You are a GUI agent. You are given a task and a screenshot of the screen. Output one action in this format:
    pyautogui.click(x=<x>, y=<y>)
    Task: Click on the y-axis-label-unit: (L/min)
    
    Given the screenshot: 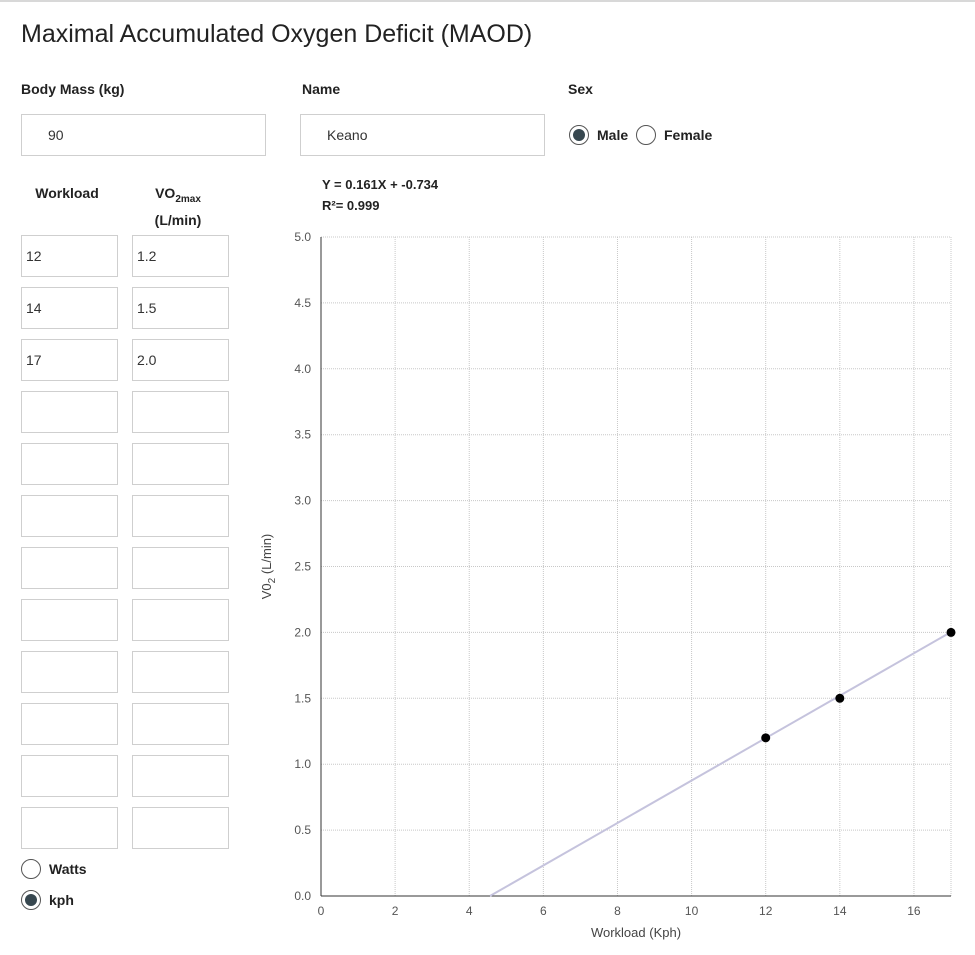 What is the action you would take?
    pyautogui.click(x=266, y=556)
    